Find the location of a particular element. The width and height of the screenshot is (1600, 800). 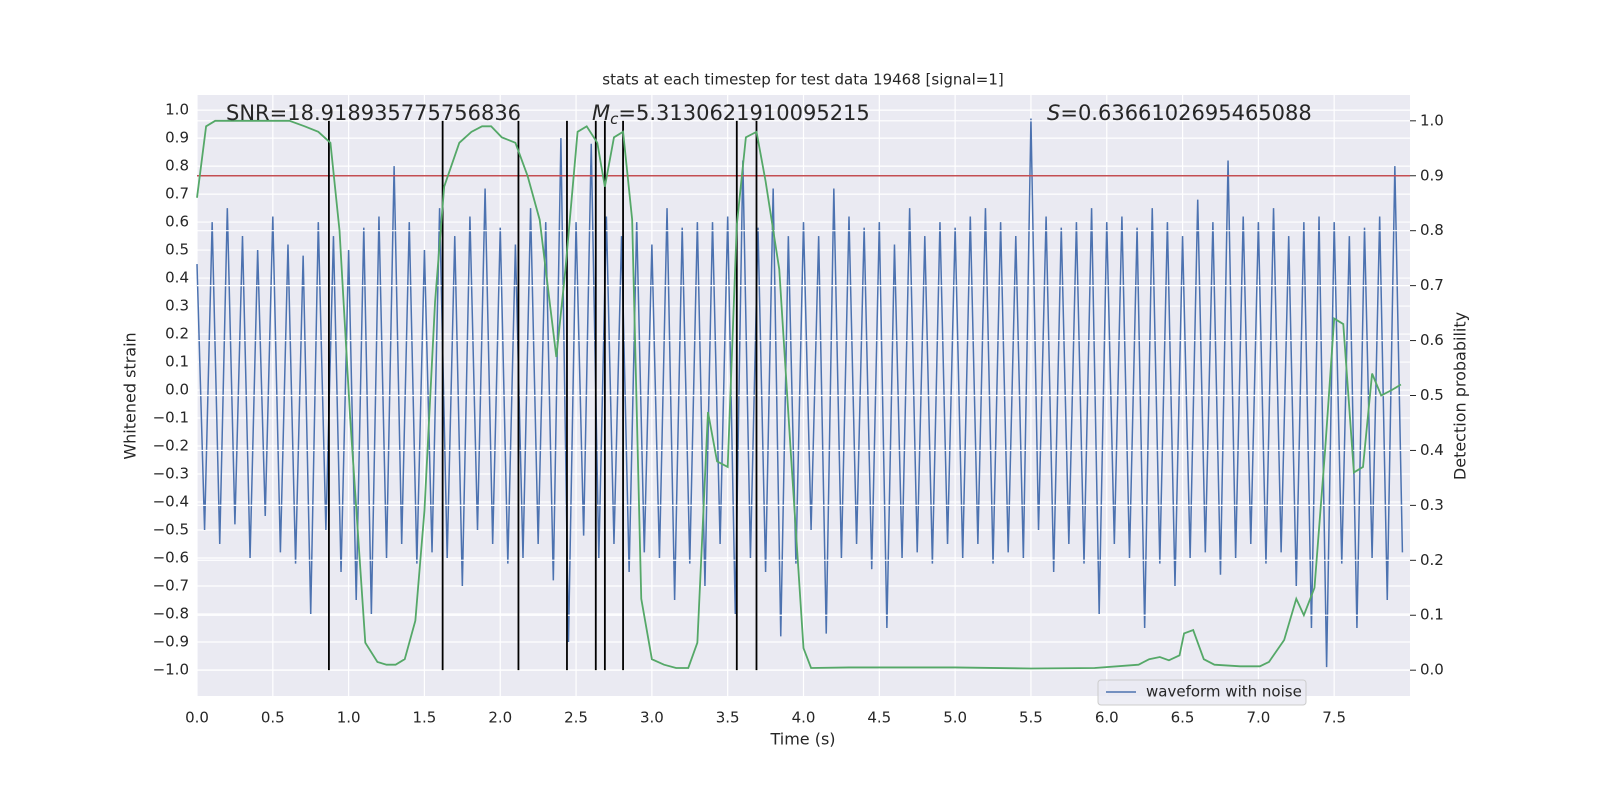

x-tick-label: 4.5 is located at coordinates (879, 718).